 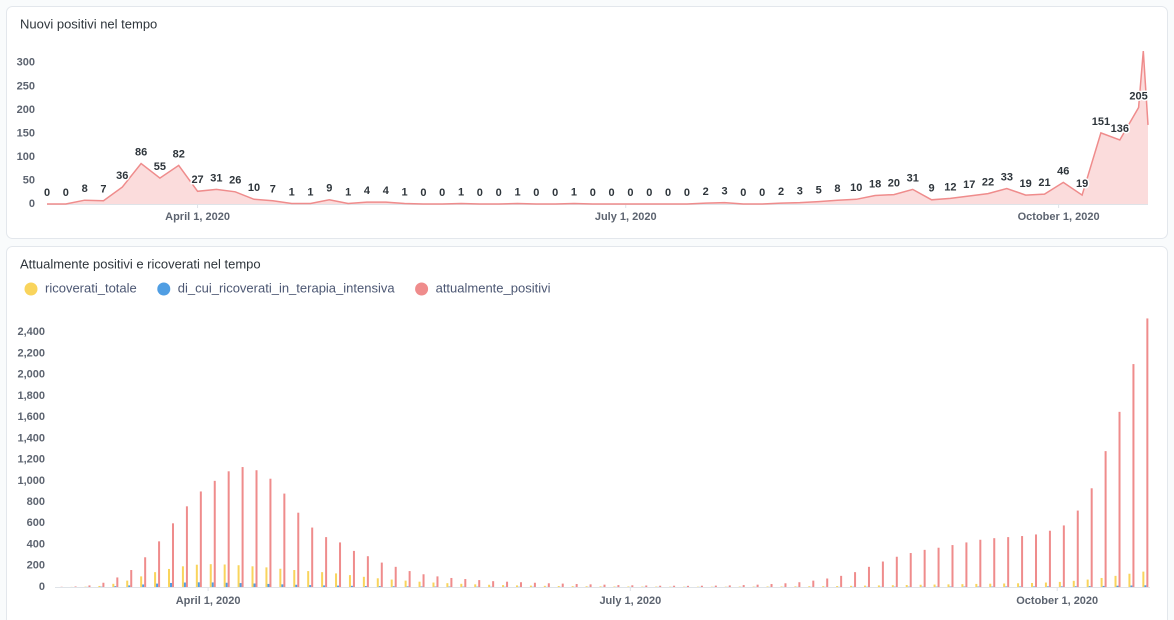 What do you see at coordinates (36, 502) in the screenshot?
I see `y-tick-label: 800` at bounding box center [36, 502].